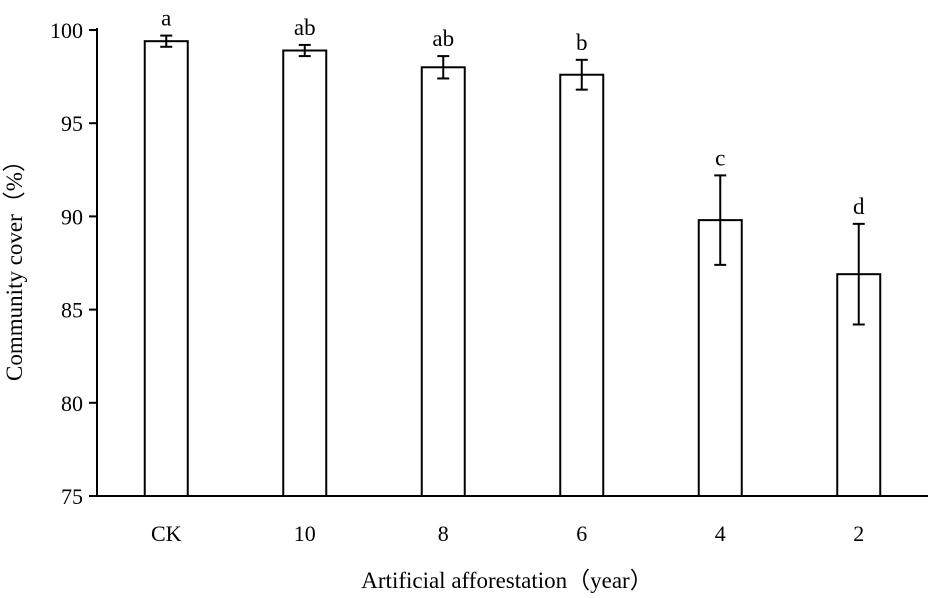 This screenshot has height=598, width=933. What do you see at coordinates (443, 533) in the screenshot?
I see `x-tick-label: 8` at bounding box center [443, 533].